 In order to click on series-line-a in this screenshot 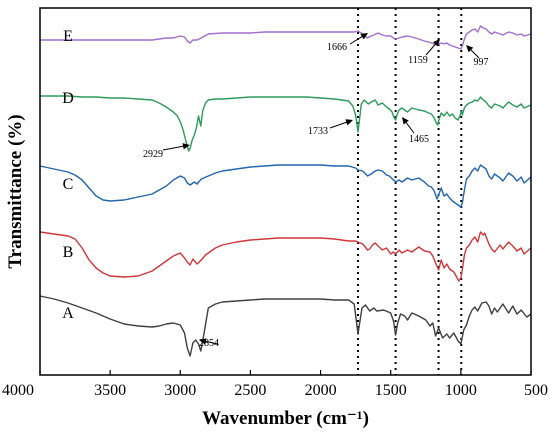, I will do `click(285, 326)`.